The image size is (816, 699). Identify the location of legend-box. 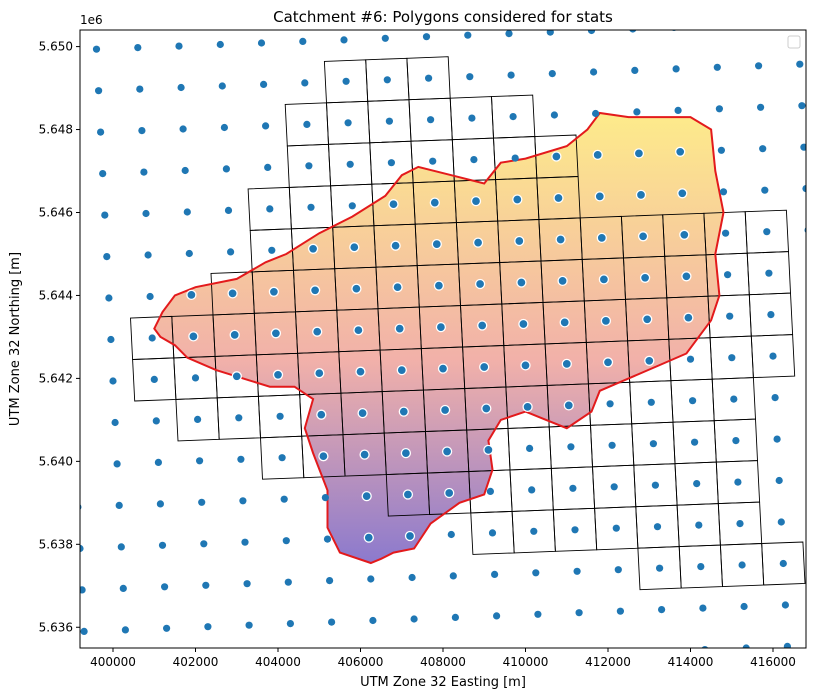
(794, 42).